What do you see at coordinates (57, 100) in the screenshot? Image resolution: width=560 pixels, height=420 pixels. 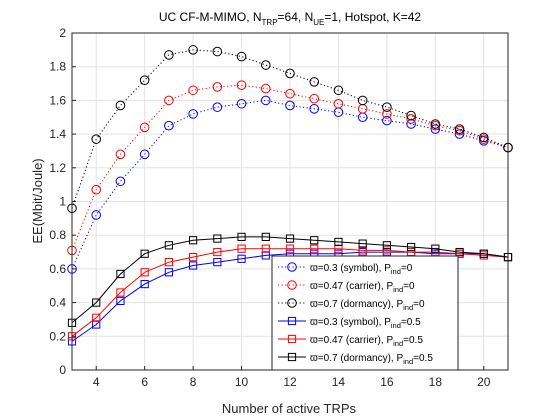 I see `y-tick-label: 1.6` at bounding box center [57, 100].